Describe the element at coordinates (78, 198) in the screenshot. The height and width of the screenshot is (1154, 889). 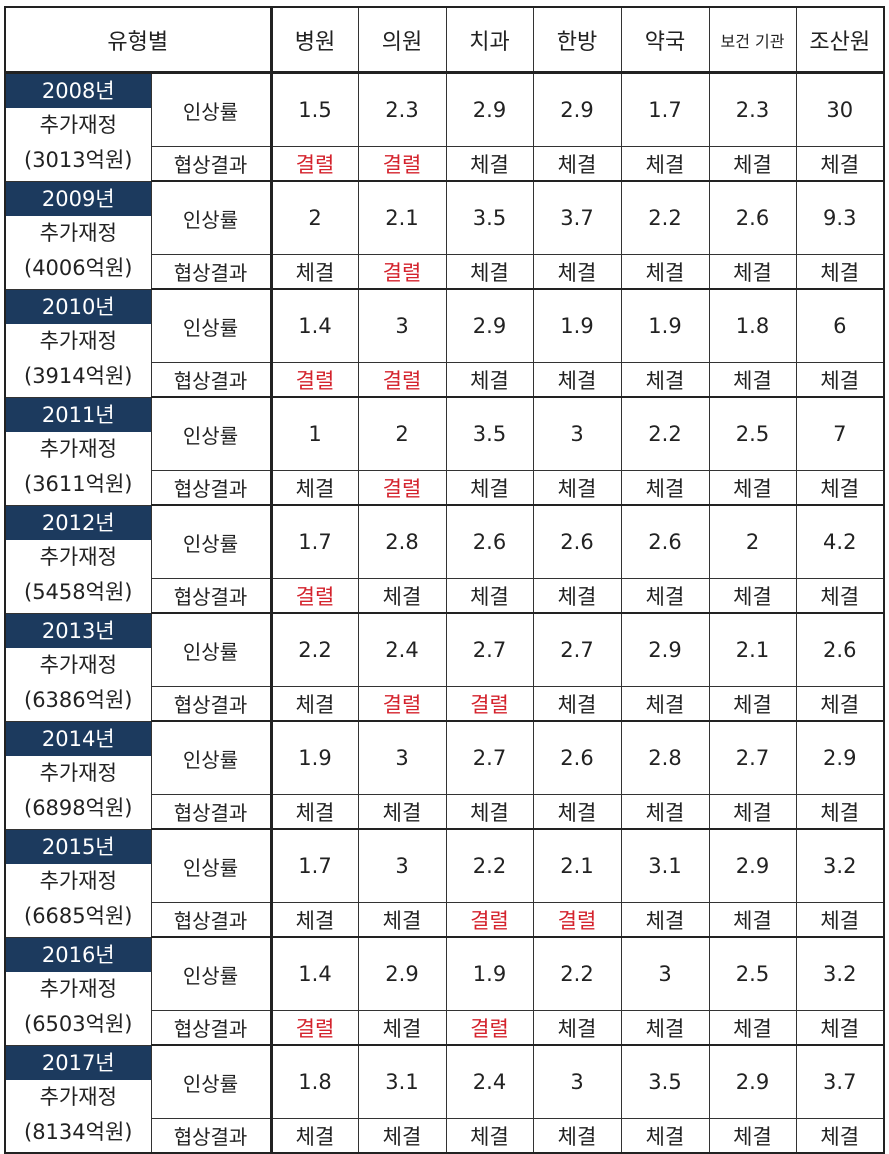
I see `year-badge: 2009년` at that location.